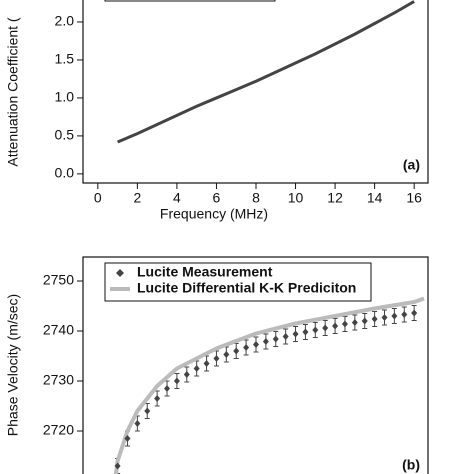 This screenshot has width=474, height=474. Describe the element at coordinates (411, 165) in the screenshot. I see `panel-label: (a)` at that location.